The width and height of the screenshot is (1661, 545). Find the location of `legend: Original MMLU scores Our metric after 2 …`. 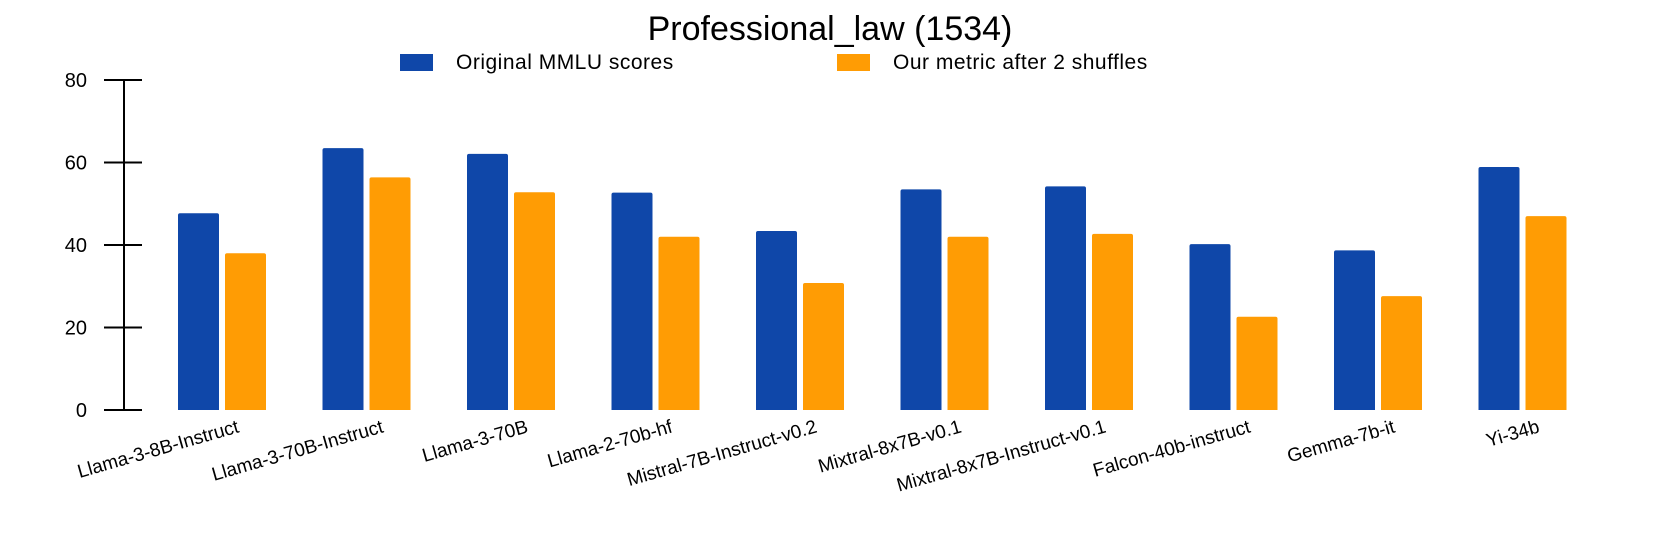

legend: Original MMLU scores Our metric after 2 … is located at coordinates (774, 62).